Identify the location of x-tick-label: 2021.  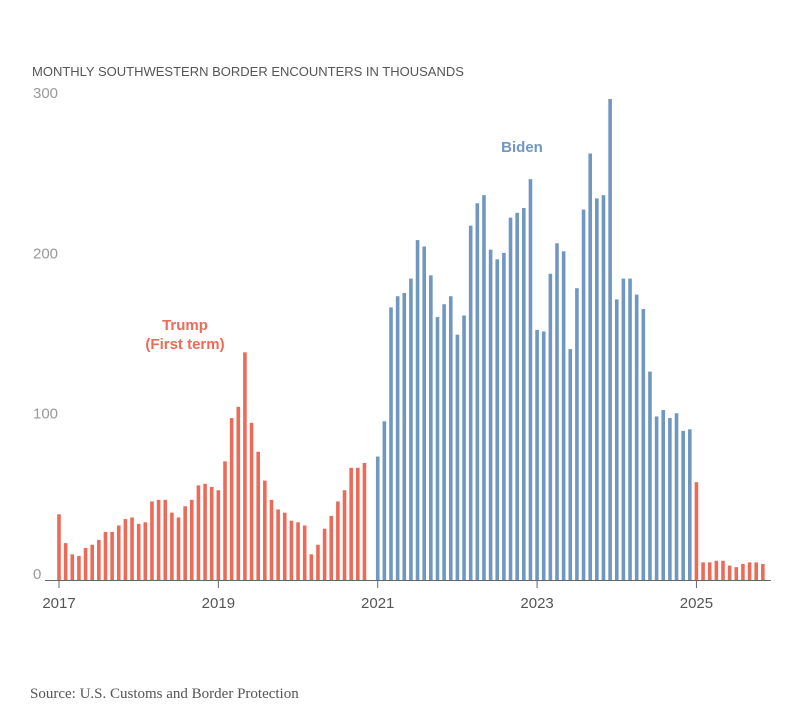
(377, 603).